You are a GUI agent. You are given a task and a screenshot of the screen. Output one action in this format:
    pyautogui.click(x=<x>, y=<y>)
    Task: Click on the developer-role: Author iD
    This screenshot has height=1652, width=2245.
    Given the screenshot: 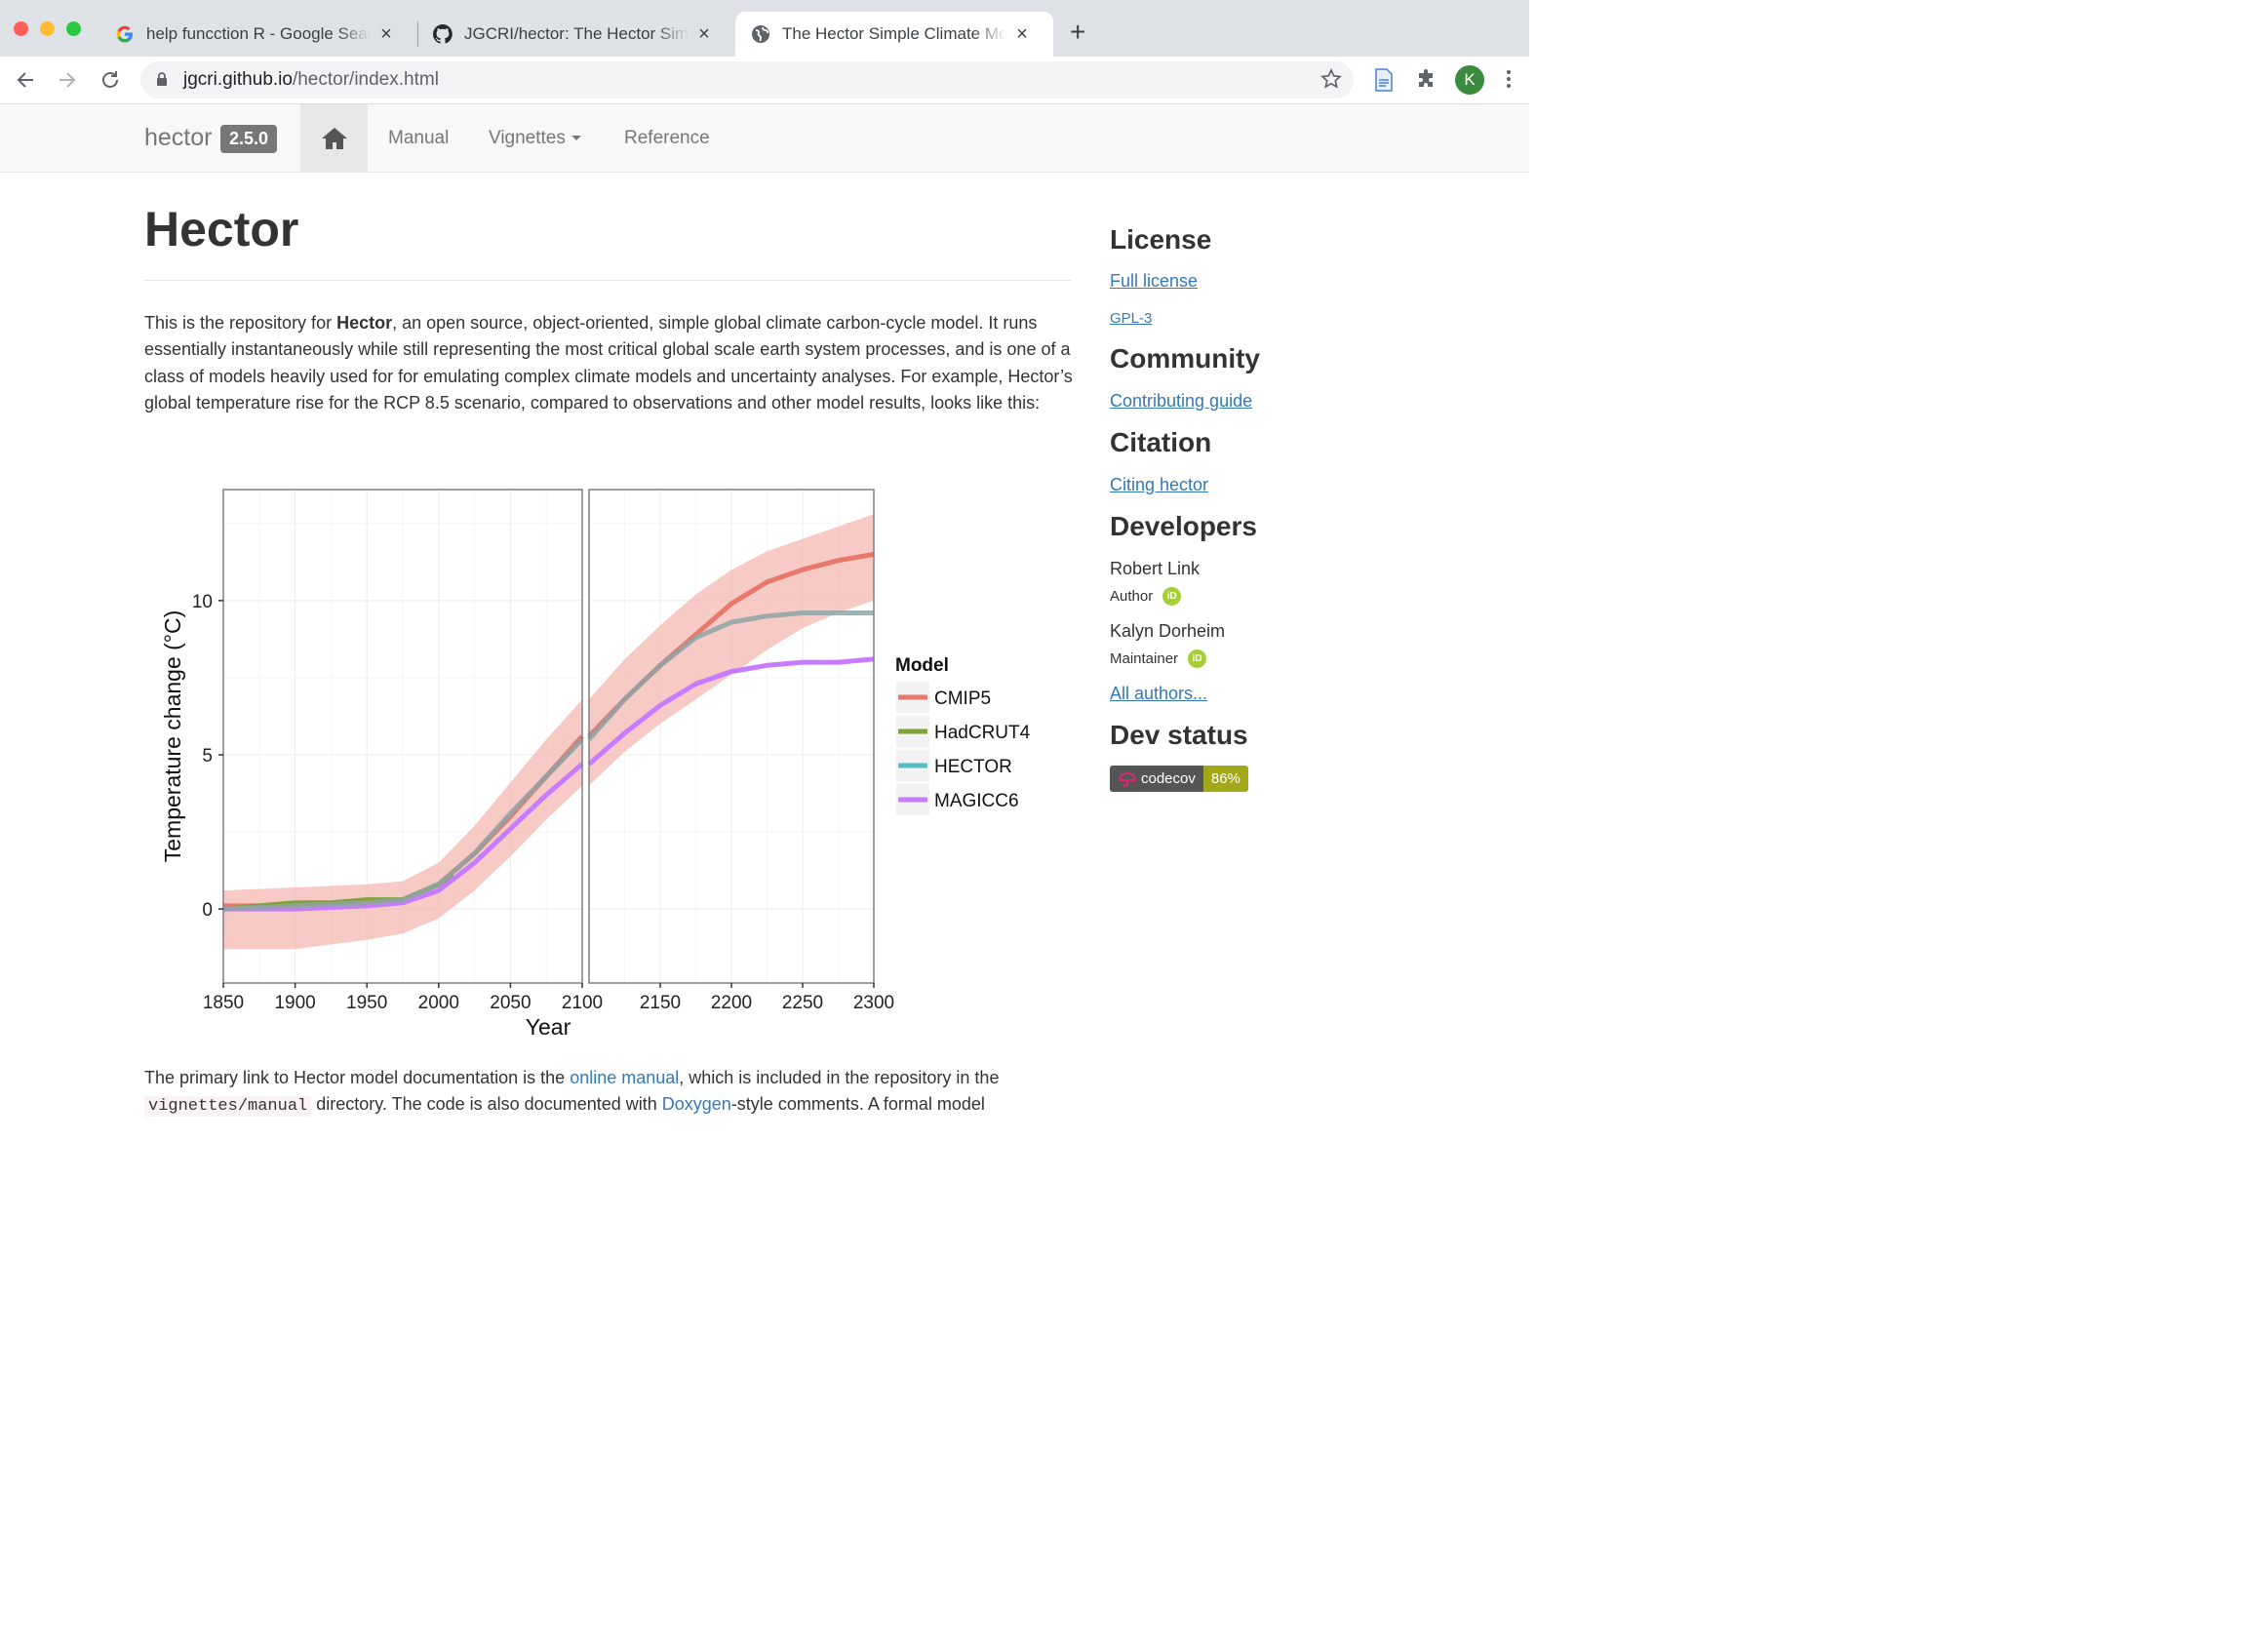 What is the action you would take?
    pyautogui.click(x=1146, y=596)
    